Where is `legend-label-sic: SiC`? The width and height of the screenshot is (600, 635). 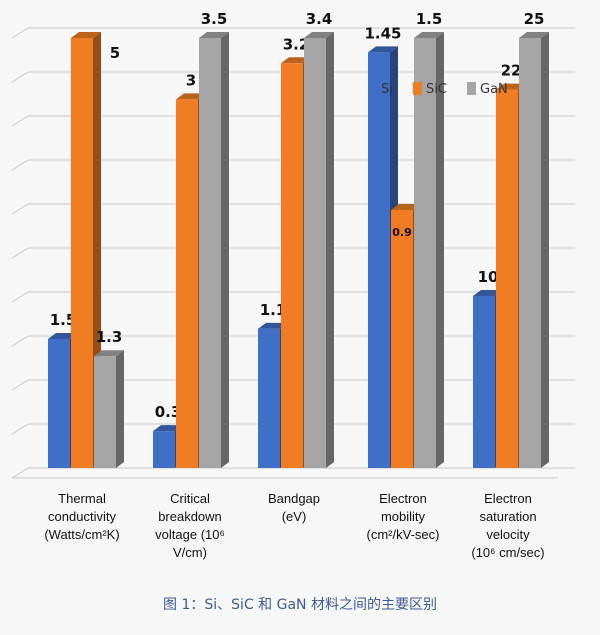
legend-label-sic: SiC is located at coordinates (436, 89).